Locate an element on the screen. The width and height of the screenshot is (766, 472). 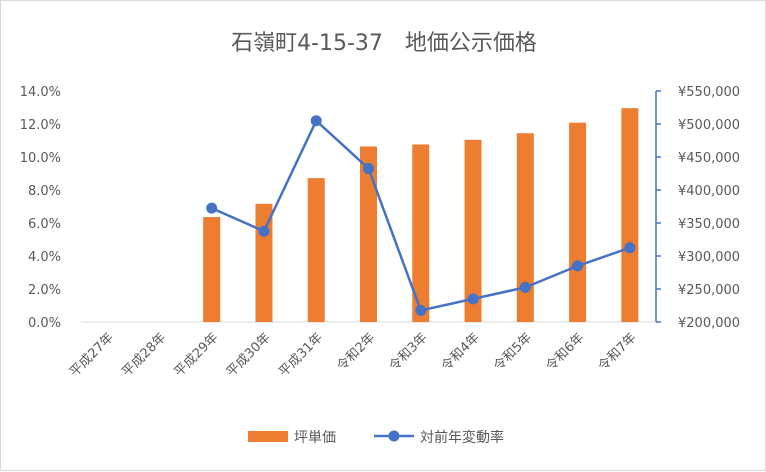
legend-swatch-bar is located at coordinates (268, 436).